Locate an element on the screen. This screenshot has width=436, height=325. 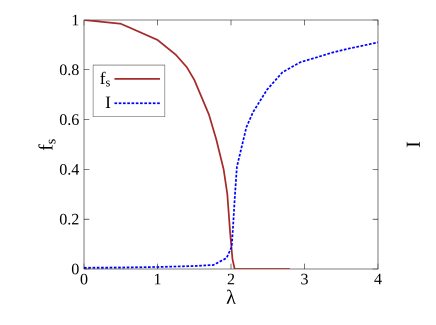
y-tick-label: 0 is located at coordinates (75, 269).